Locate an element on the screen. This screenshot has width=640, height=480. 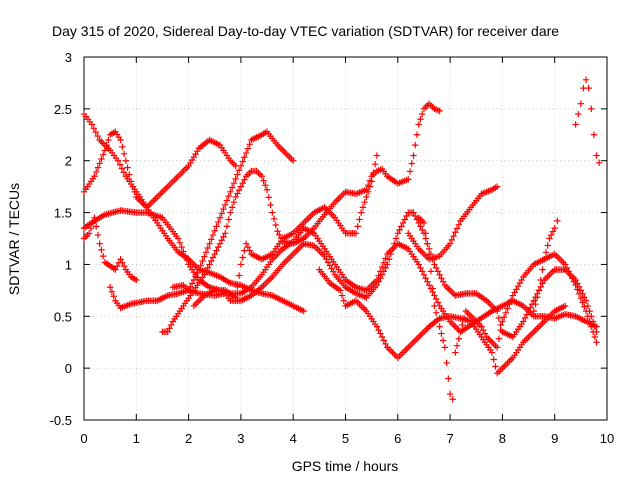
series-track-k is located at coordinates (453, 223).